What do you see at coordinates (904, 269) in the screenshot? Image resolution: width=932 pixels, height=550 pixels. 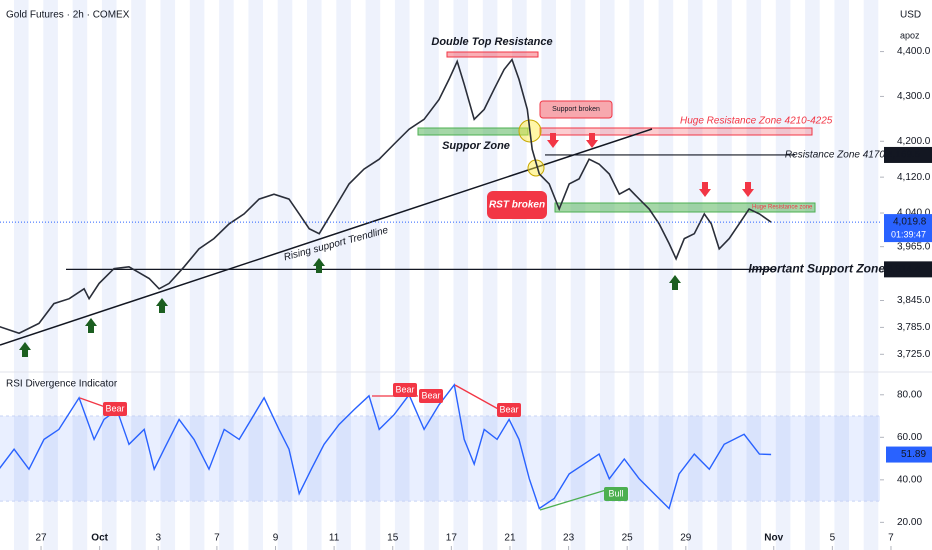 I see `level-tag-label: 3,914.4` at bounding box center [904, 269].